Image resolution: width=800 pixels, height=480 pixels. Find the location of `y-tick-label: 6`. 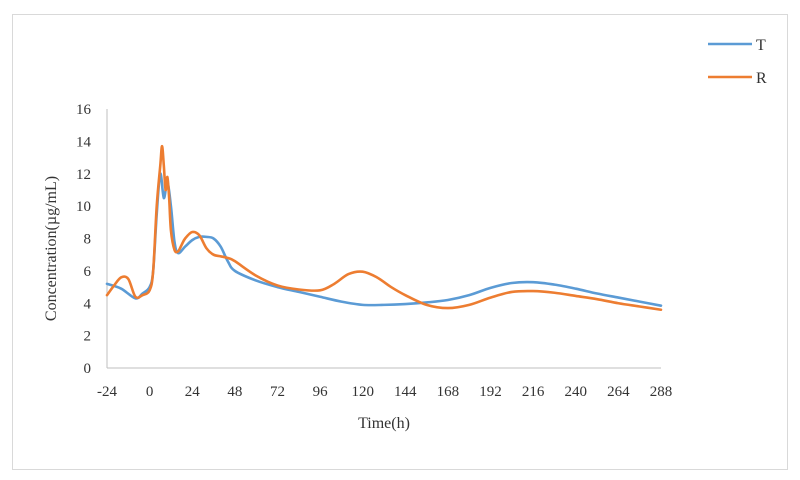

y-tick-label: 6 is located at coordinates (88, 272).